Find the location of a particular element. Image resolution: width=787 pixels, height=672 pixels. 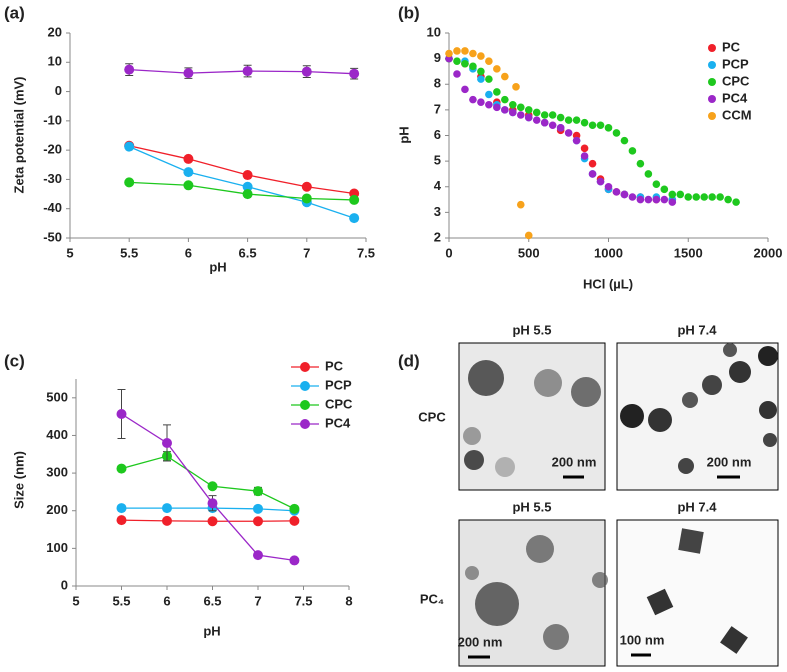

y-tick-label: -30 is located at coordinates (52, 178).